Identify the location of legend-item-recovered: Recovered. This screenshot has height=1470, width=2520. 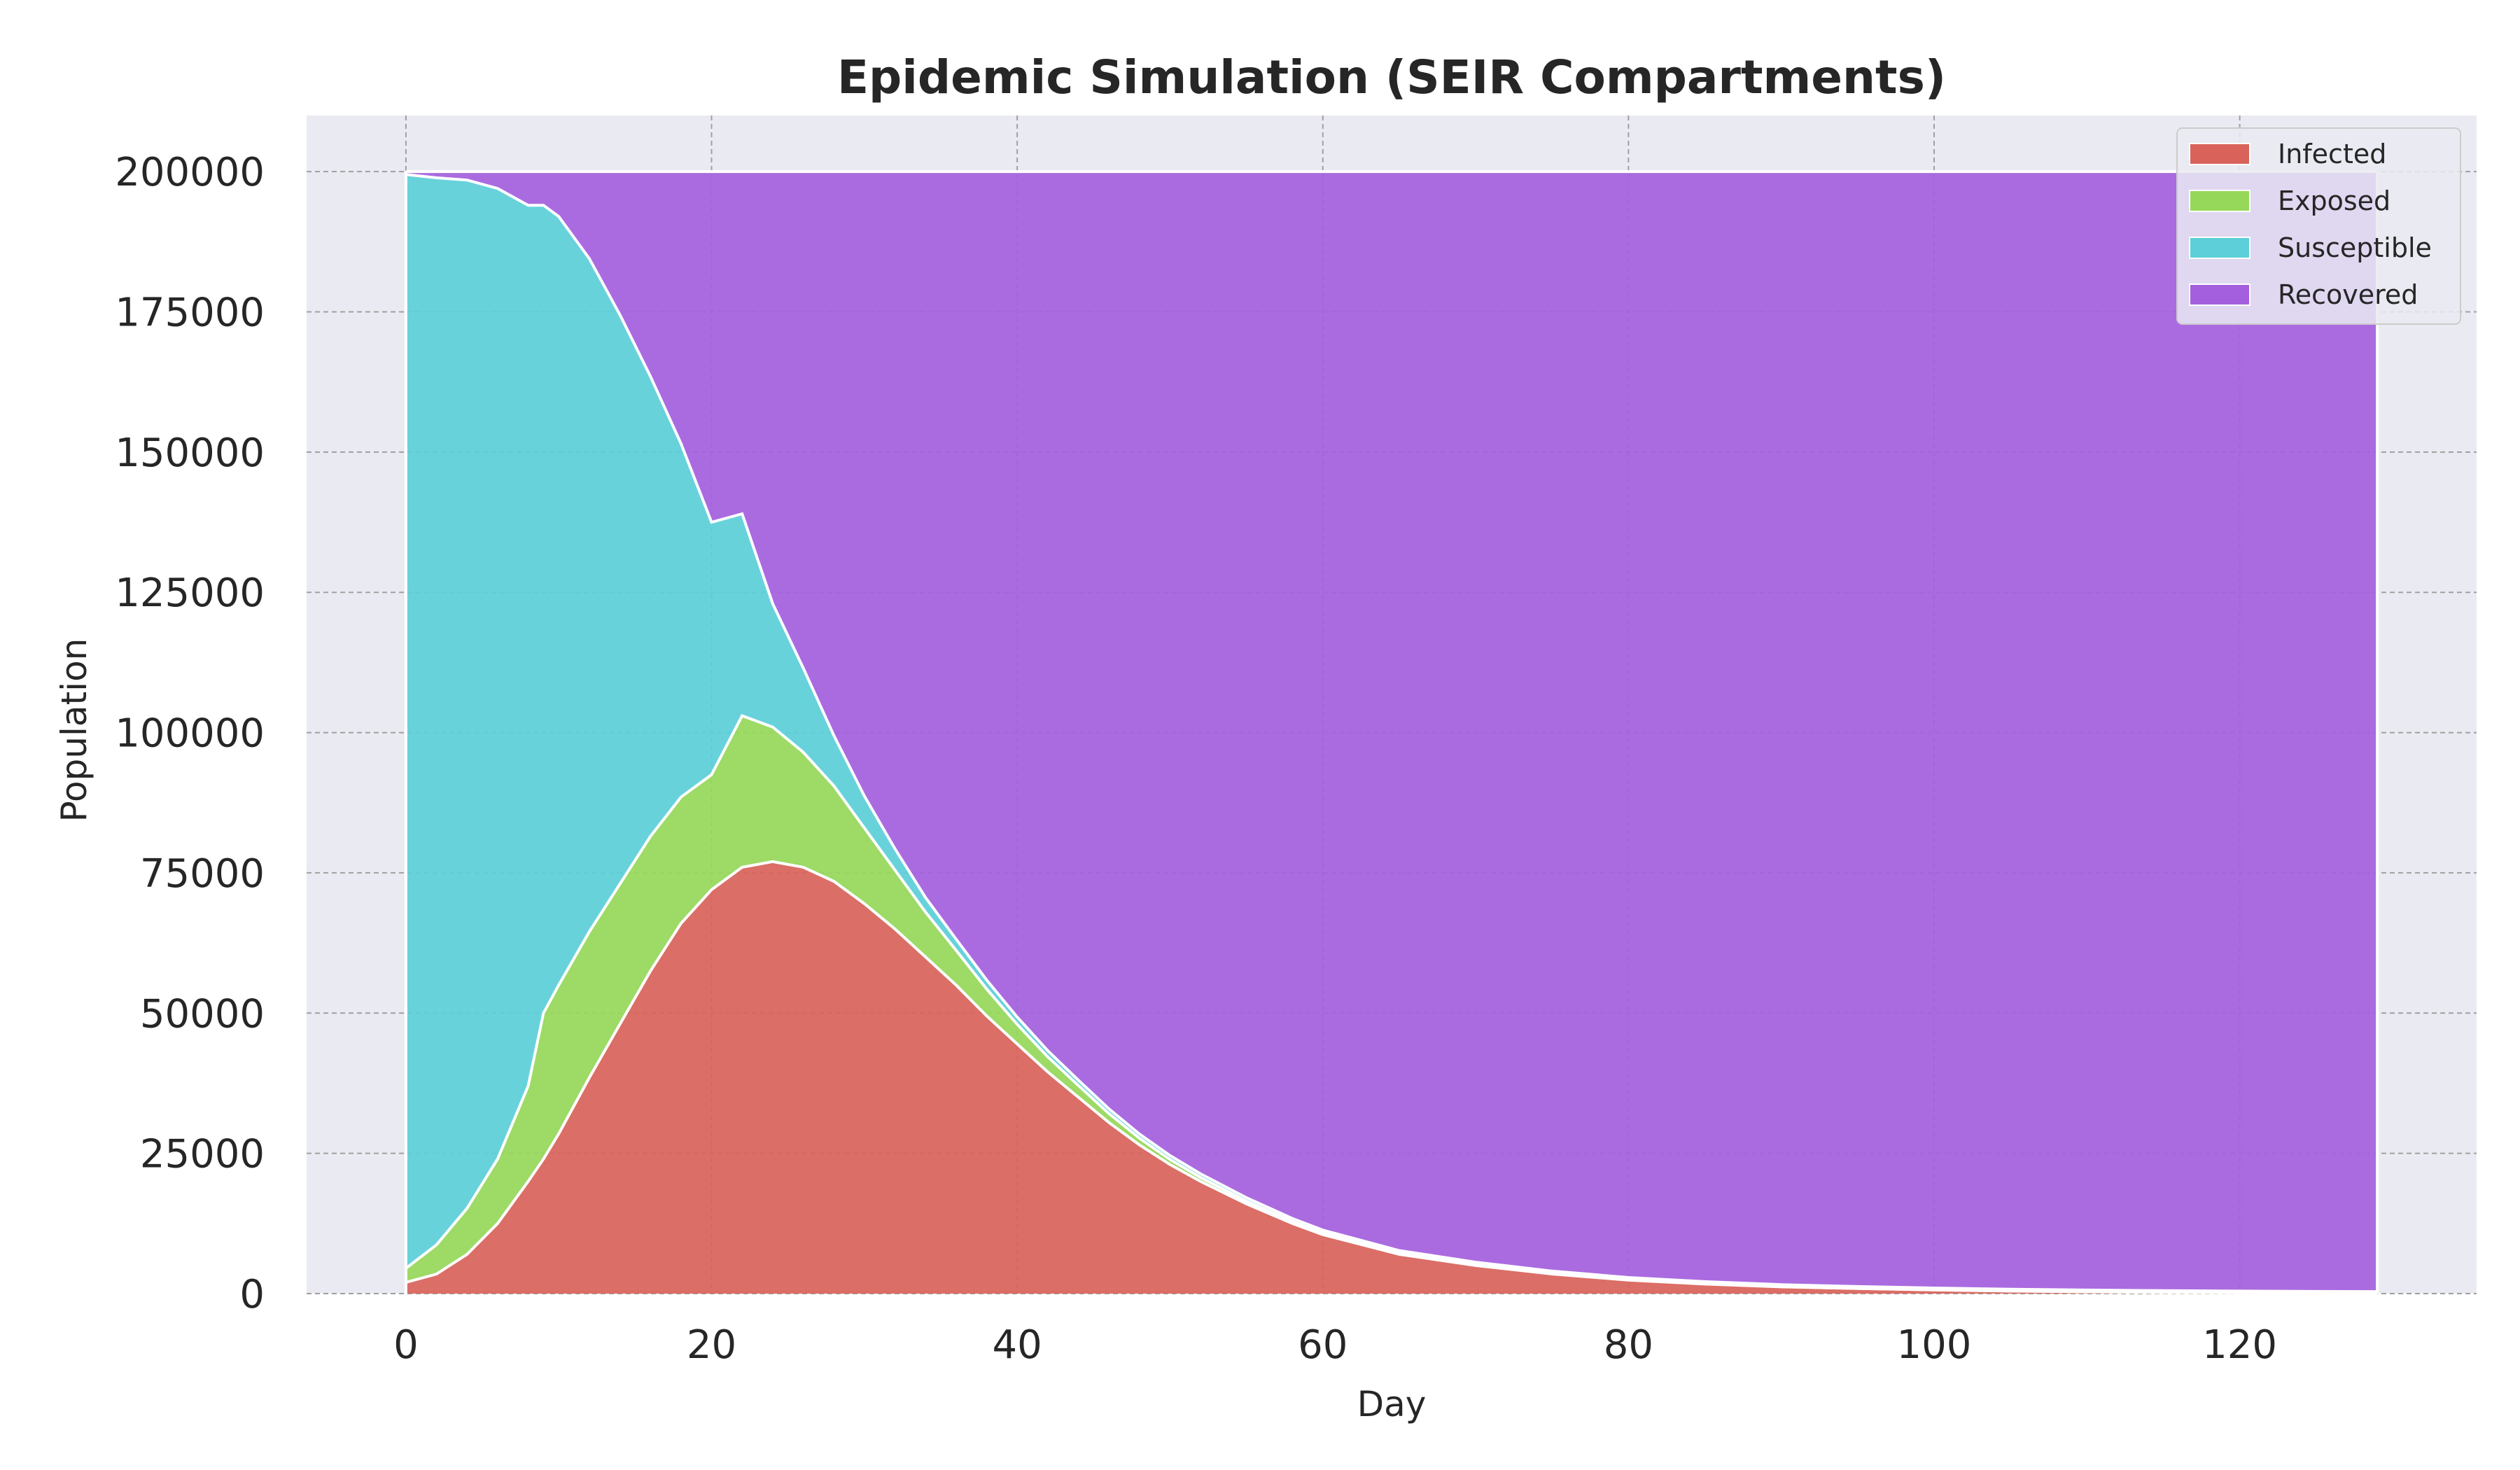
(2303, 294).